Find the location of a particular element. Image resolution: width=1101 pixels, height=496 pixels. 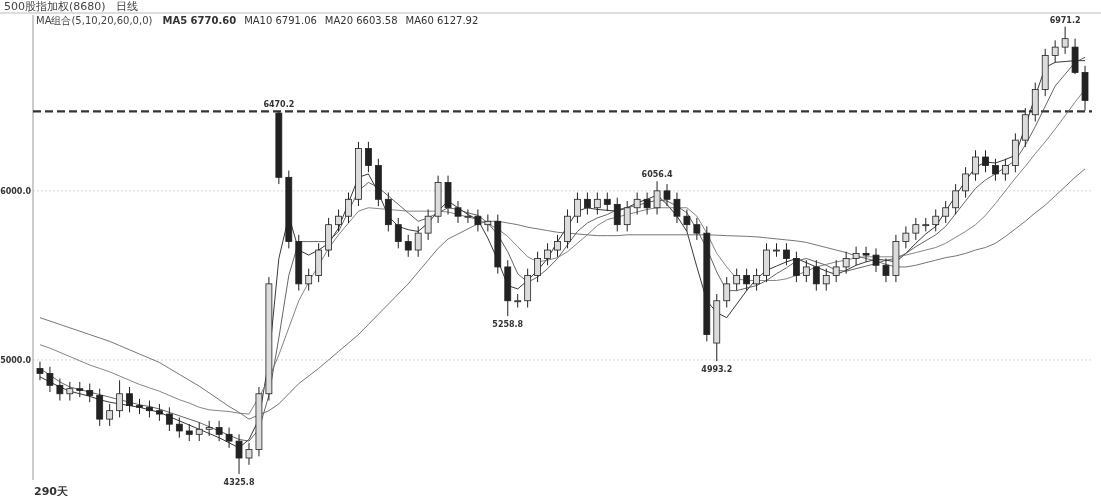

annotation: MA5 6770.60 is located at coordinates (199, 20).